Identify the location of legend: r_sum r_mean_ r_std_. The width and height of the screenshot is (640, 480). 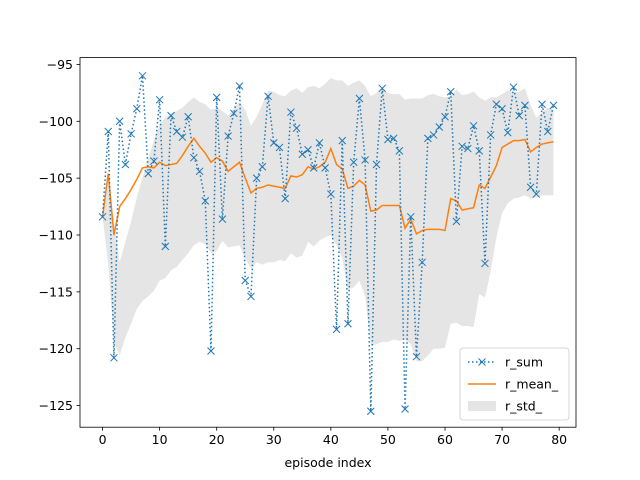
(514, 384).